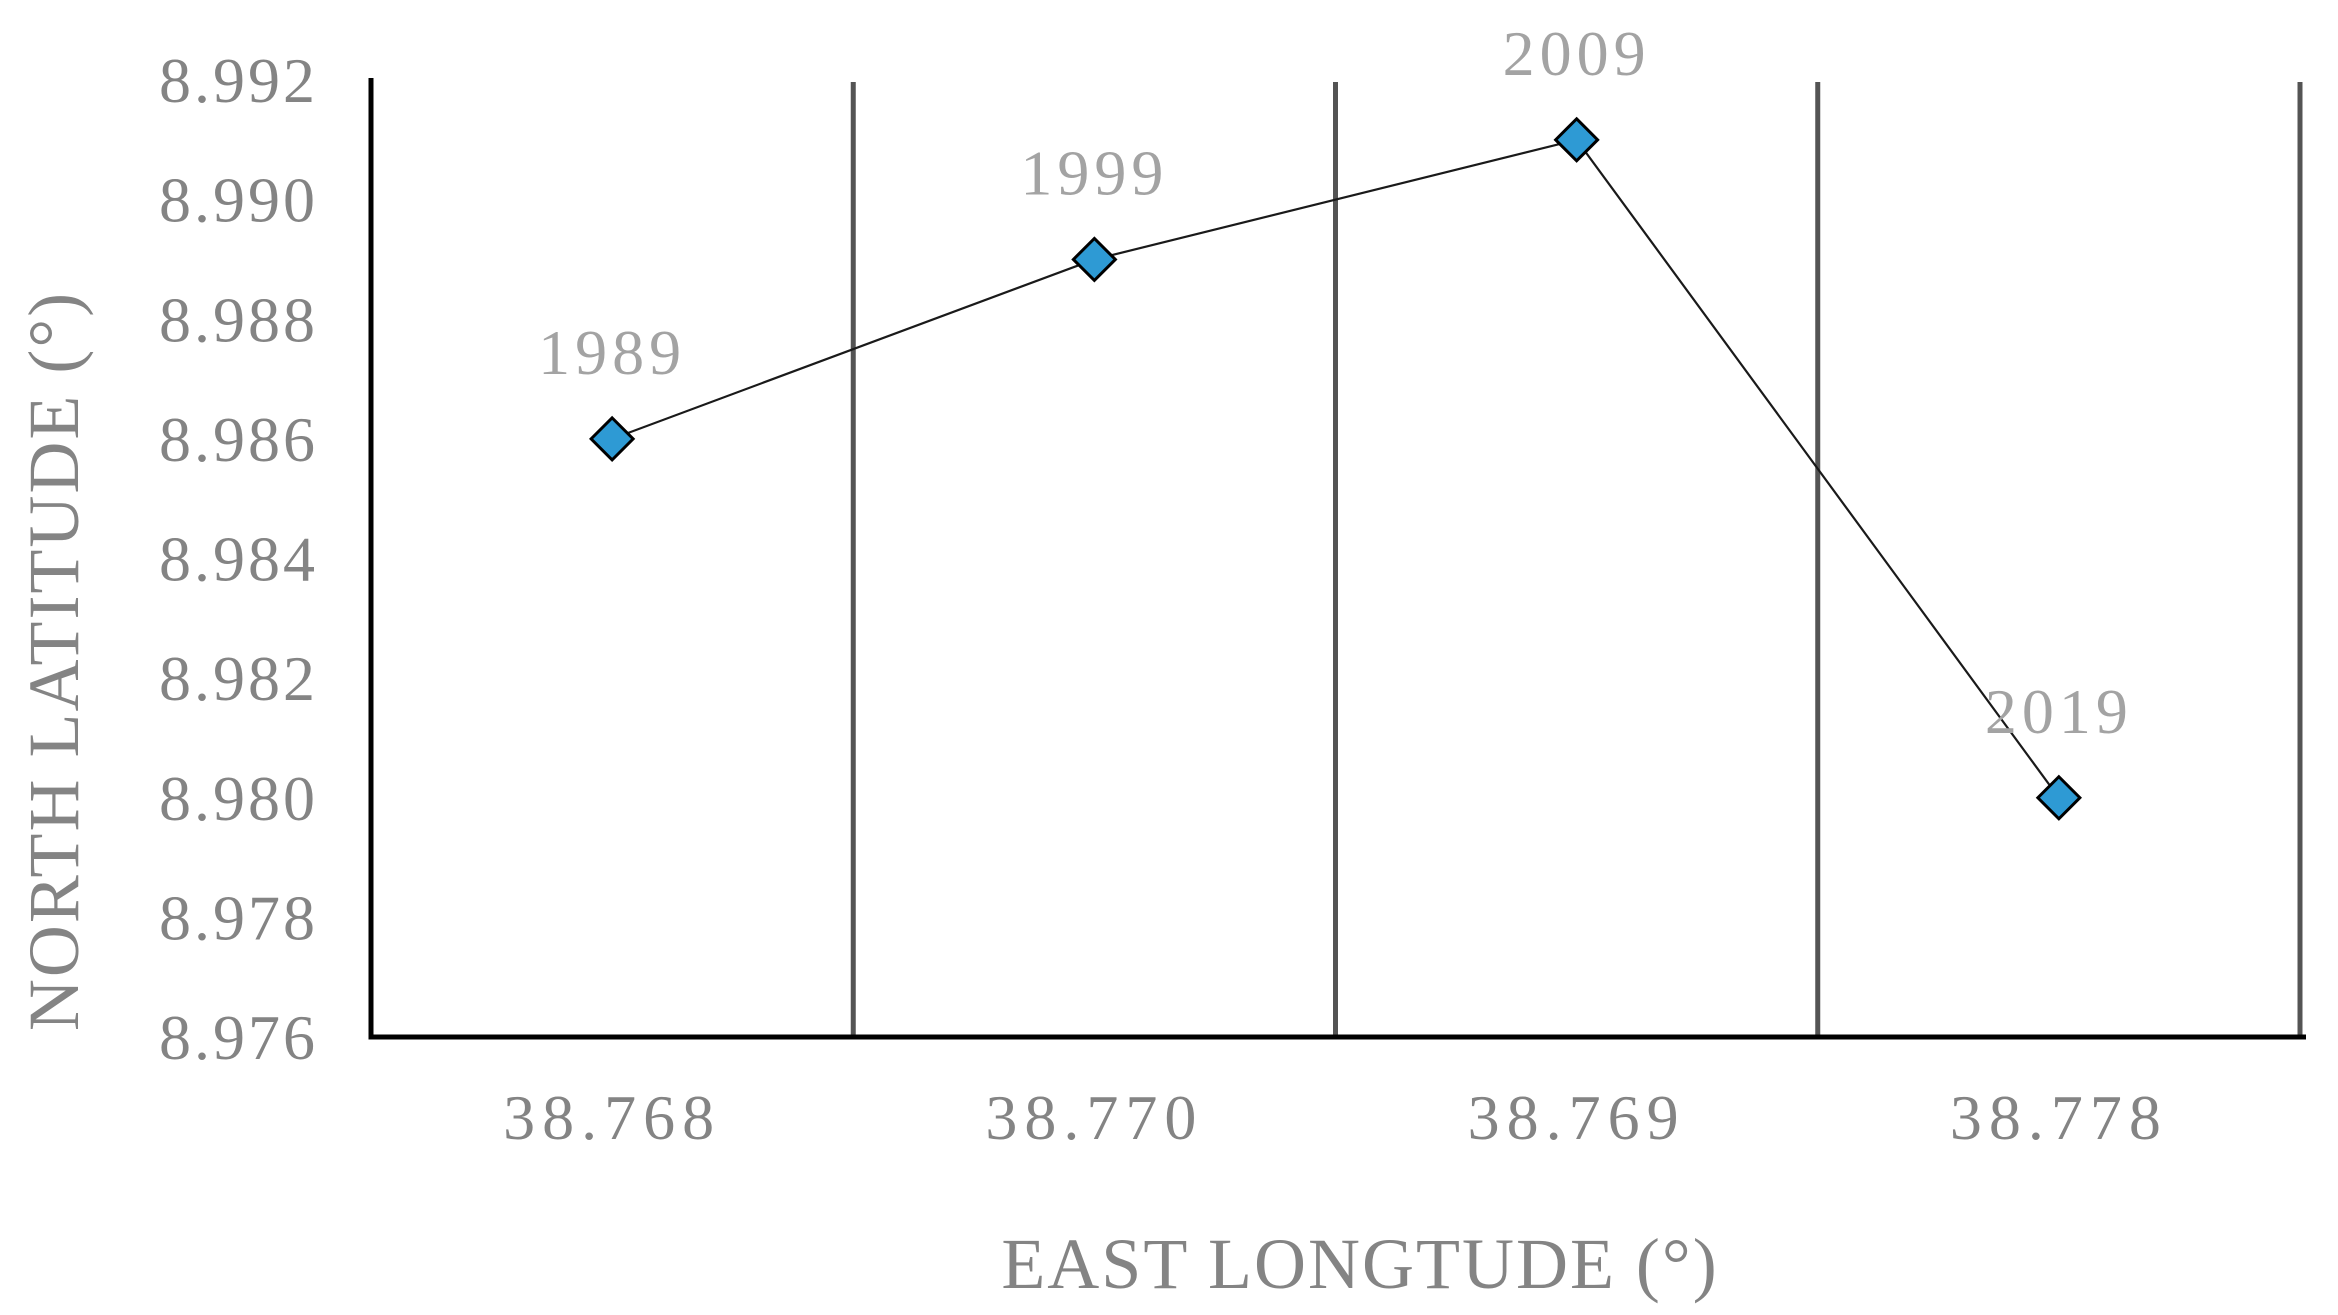  What do you see at coordinates (238, 439) in the screenshot?
I see `y-tick-label: 8.986` at bounding box center [238, 439].